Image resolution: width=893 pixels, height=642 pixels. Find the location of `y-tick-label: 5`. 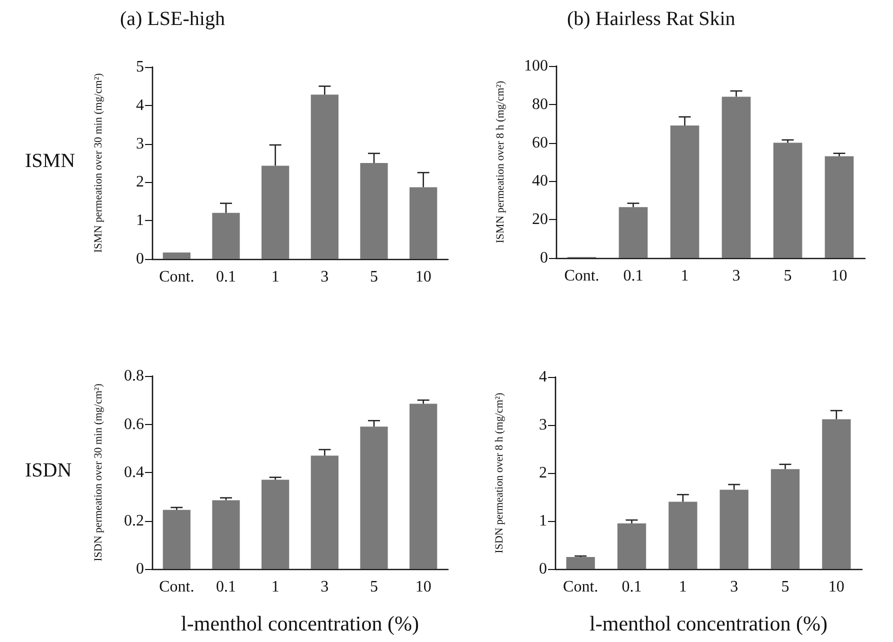

y-tick-label: 5 is located at coordinates (140, 67).